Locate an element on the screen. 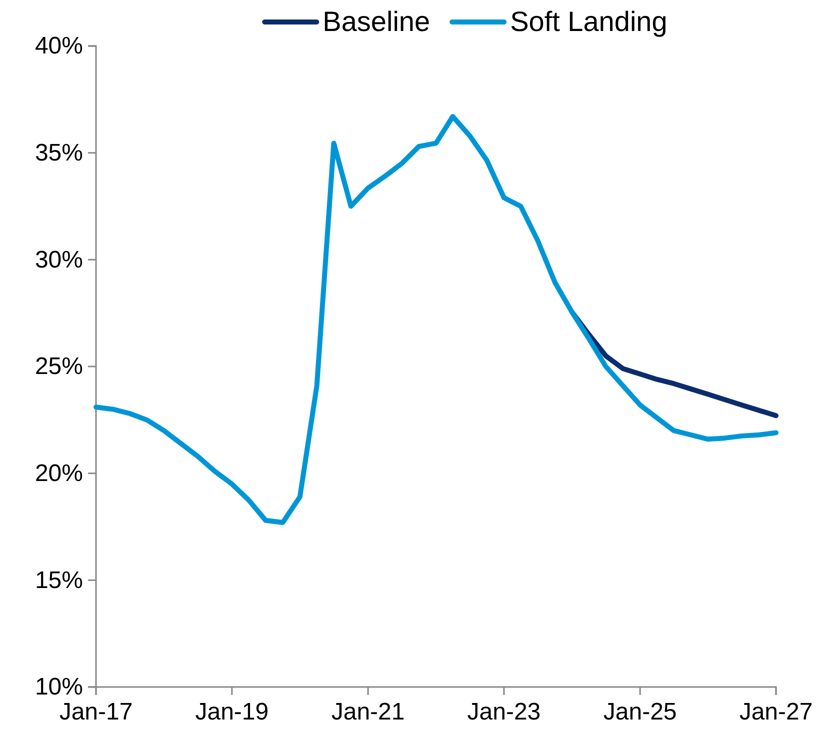 The width and height of the screenshot is (827, 733). y-tick-label: 20% is located at coordinates (58, 474).